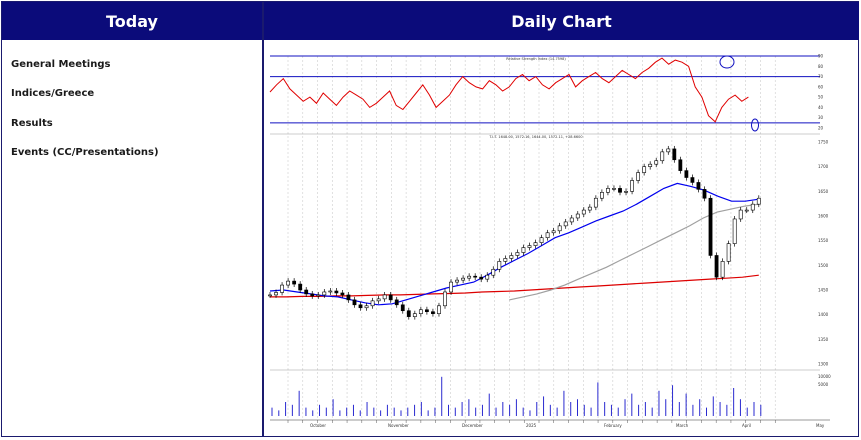  Describe the element at coordinates (823, 216) in the screenshot. I see `price-tick-label: 1600` at that location.